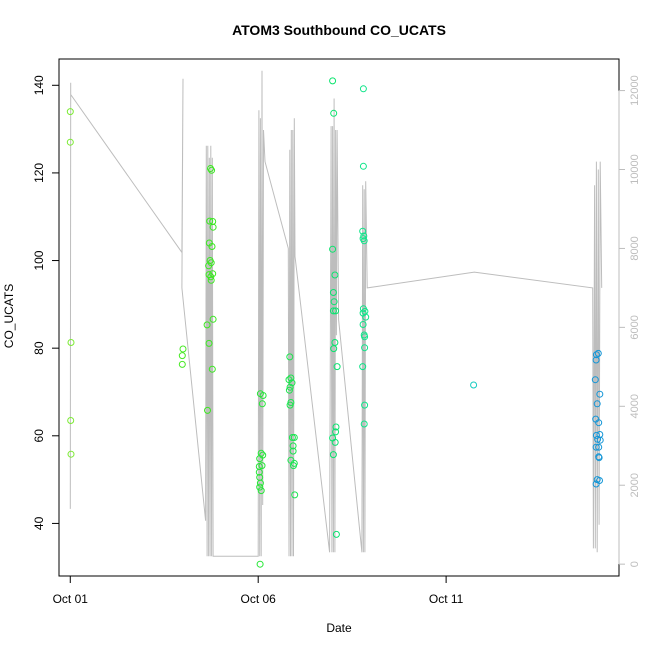  Describe the element at coordinates (339, 30) in the screenshot. I see `chart-title: ATOM3 Southbound CO_UCATS` at that location.